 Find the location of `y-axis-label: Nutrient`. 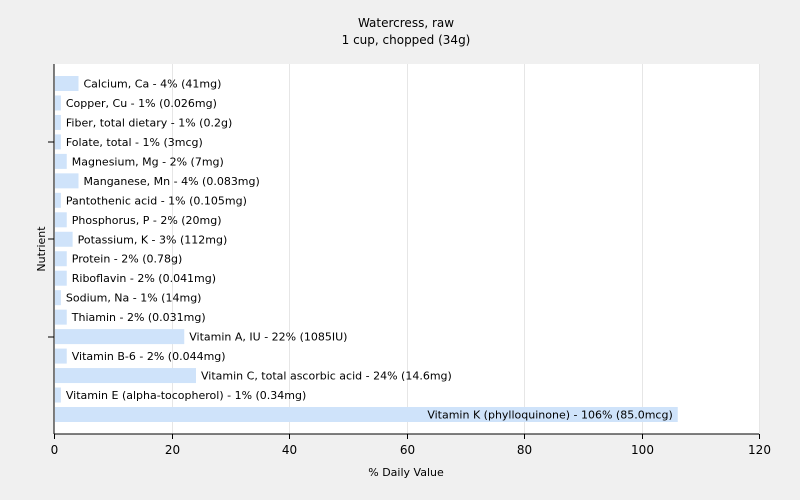

y-axis-label: Nutrient is located at coordinates (41, 249).